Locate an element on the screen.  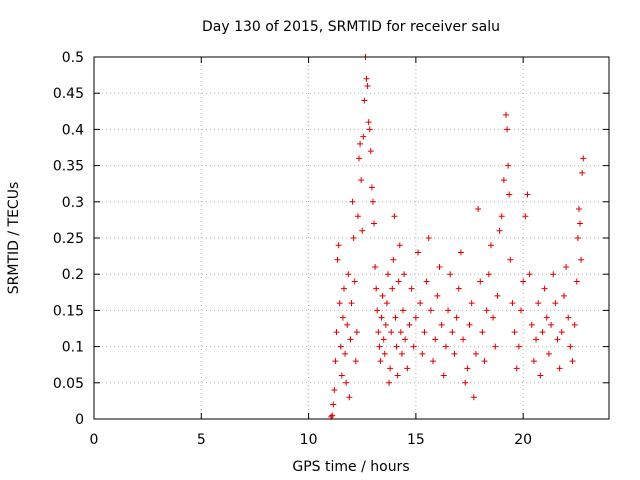
y-tick-label: 0.2 is located at coordinates (73, 275).